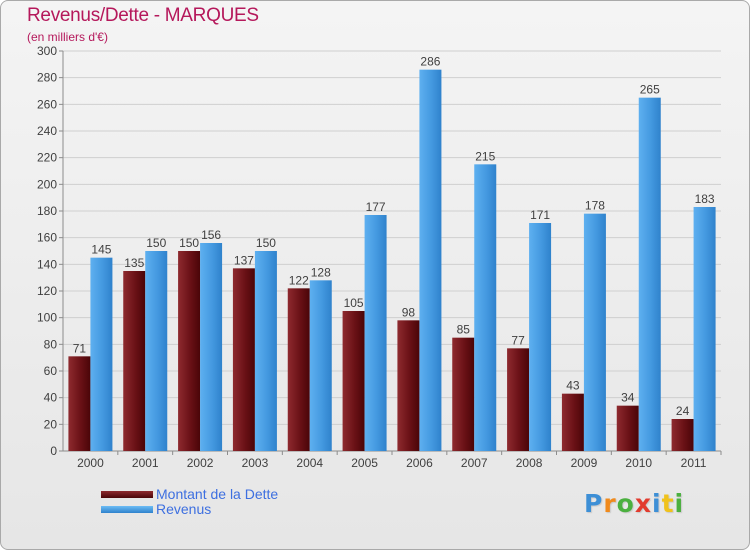 This screenshot has width=750, height=550. Describe the element at coordinates (217, 494) in the screenshot. I see `legend-label-debt: Montant de la Dette` at that location.